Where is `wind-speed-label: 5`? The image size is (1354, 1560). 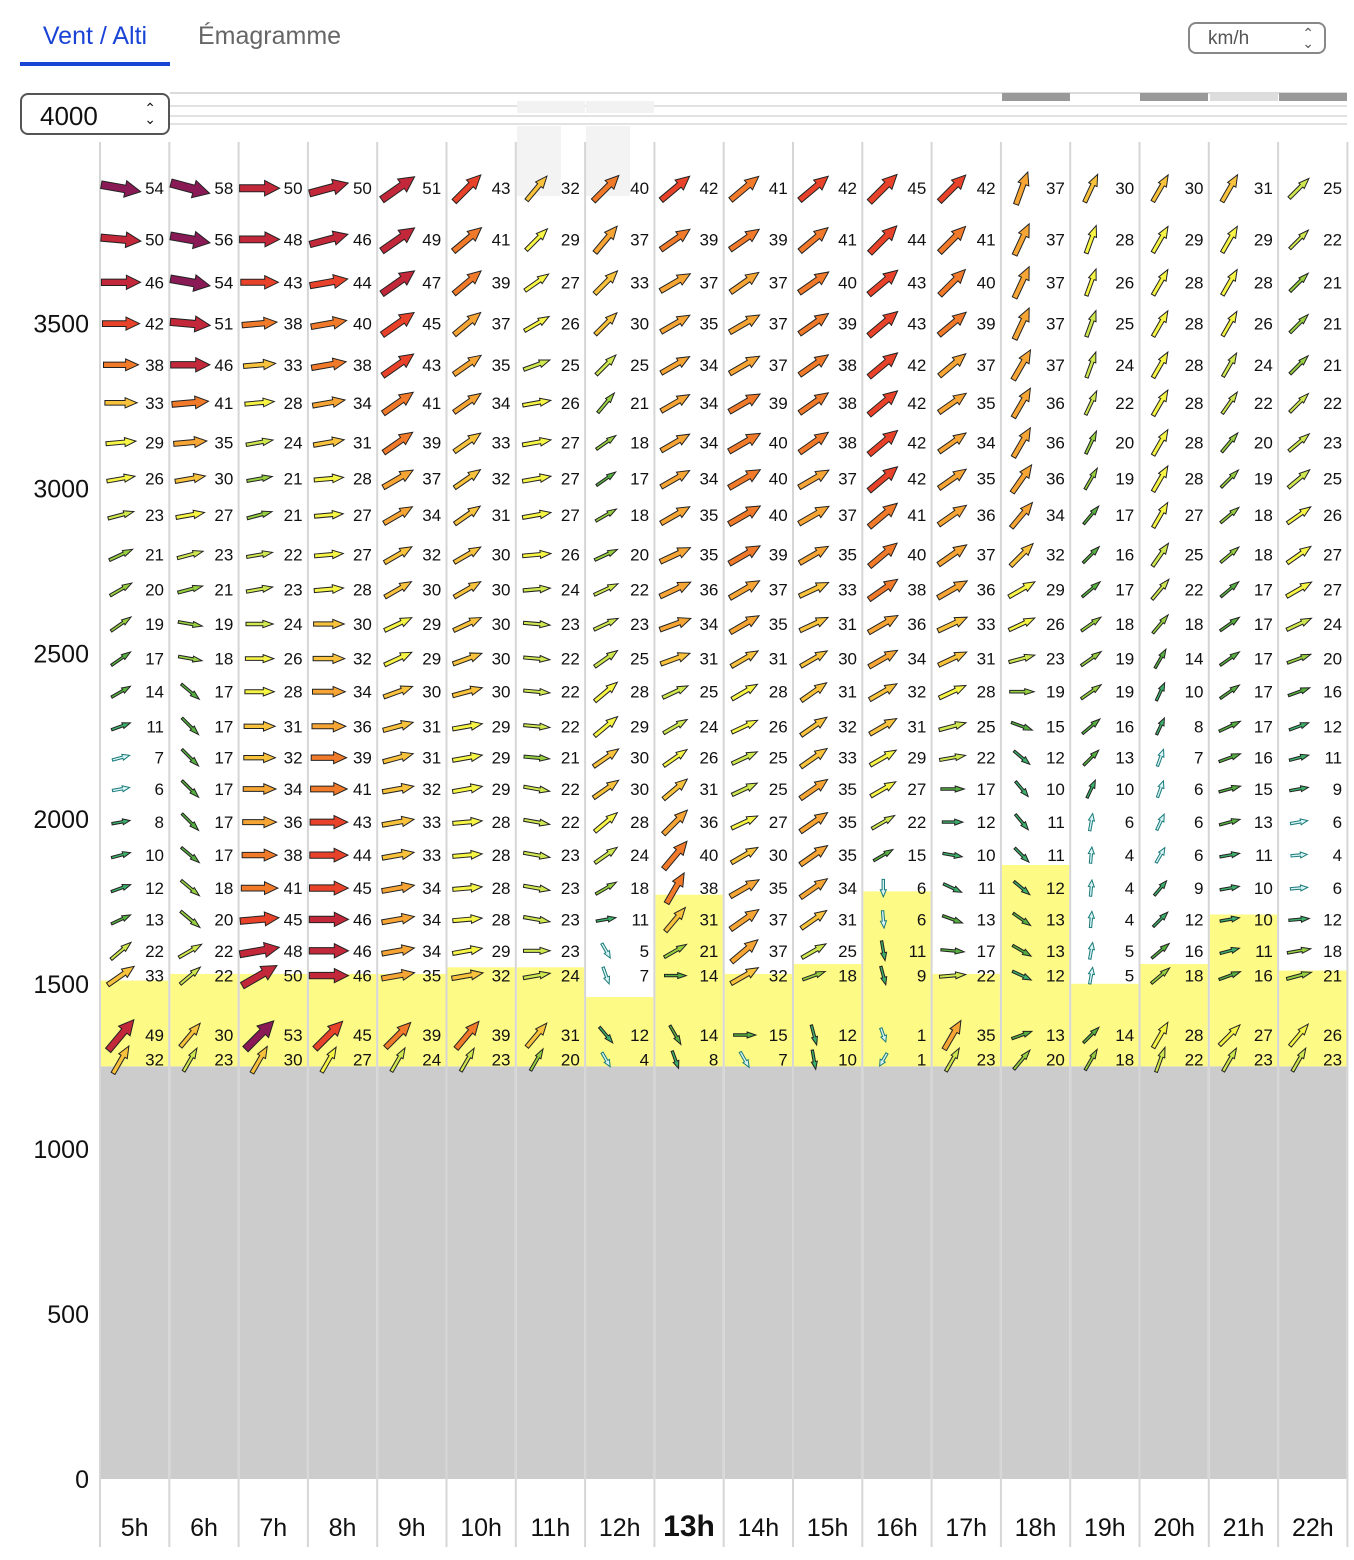
wind-speed-label: 5 is located at coordinates (1129, 951).